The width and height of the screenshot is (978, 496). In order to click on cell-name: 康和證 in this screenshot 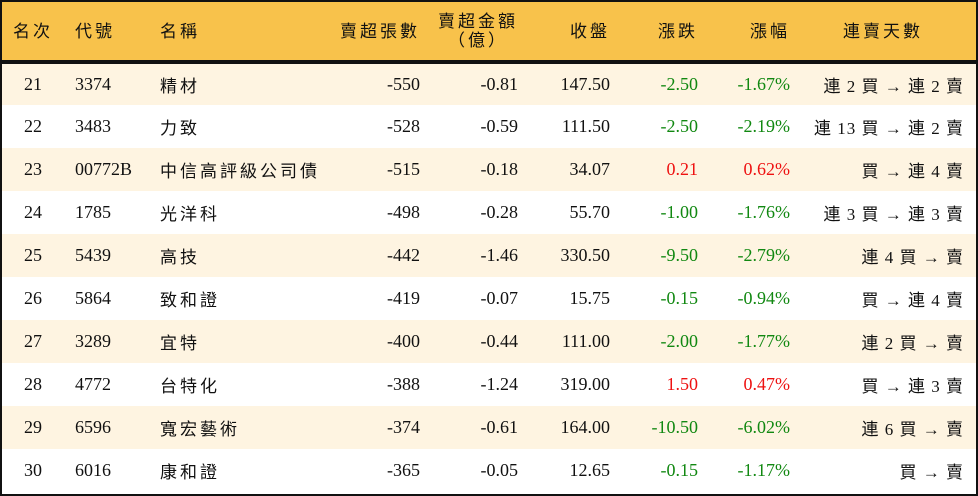, I will do `click(190, 472)`.